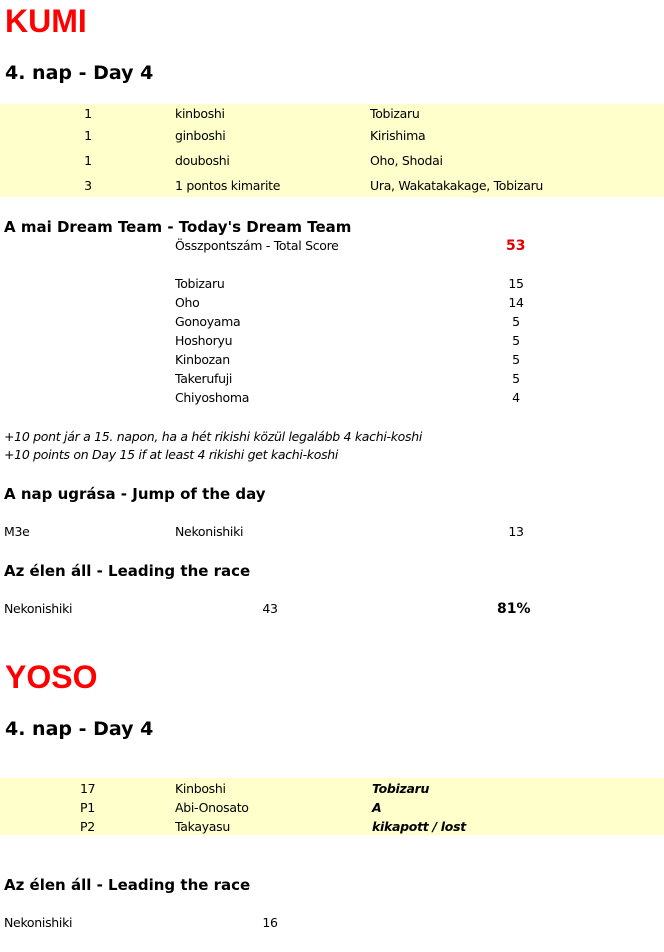 The height and width of the screenshot is (952, 664). What do you see at coordinates (202, 160) in the screenshot?
I see `bonus-type: douboshi` at bounding box center [202, 160].